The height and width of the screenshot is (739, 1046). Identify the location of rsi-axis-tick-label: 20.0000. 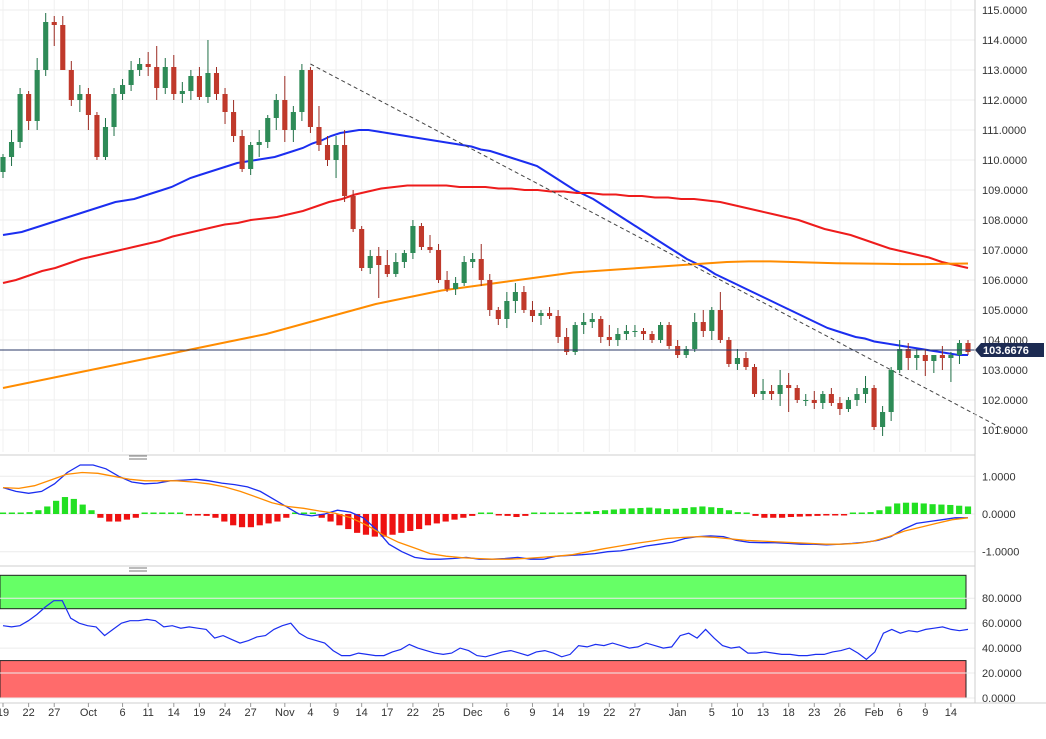
(1002, 674).